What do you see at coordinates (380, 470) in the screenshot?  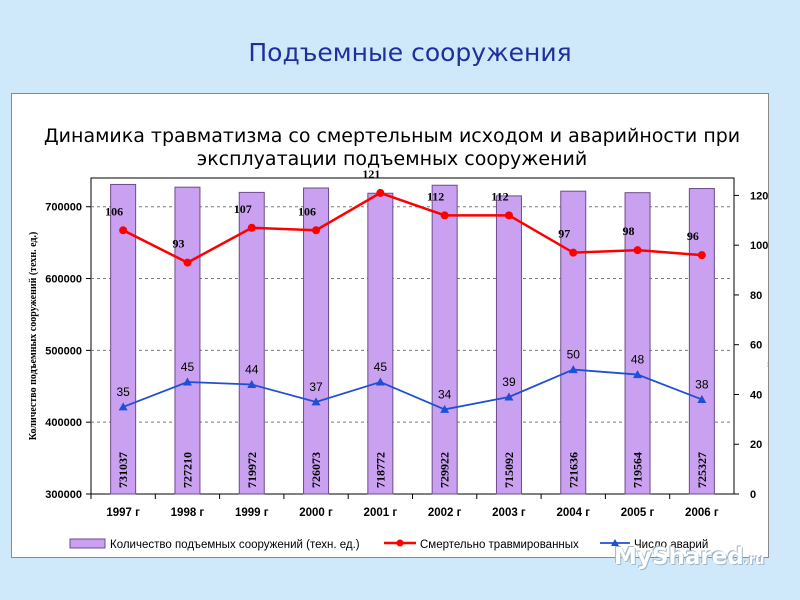 I see `bar-data-label: 718772` at bounding box center [380, 470].